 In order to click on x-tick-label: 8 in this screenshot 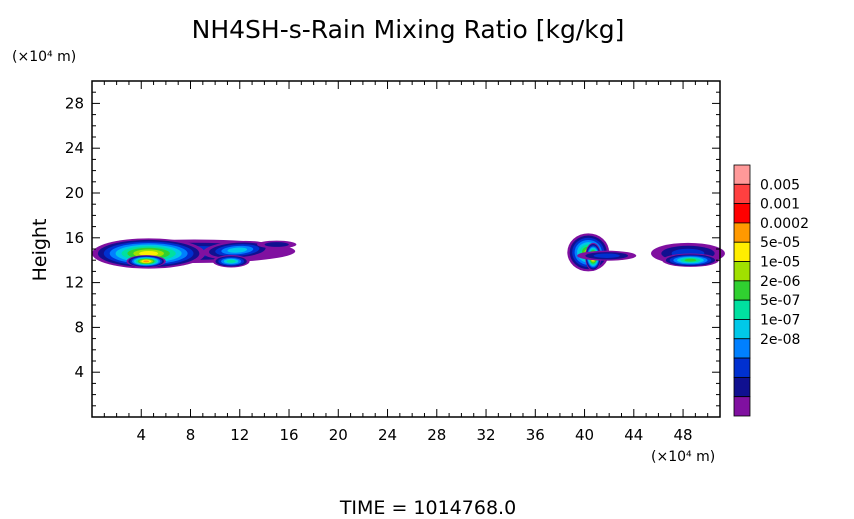, I will do `click(191, 435)`.